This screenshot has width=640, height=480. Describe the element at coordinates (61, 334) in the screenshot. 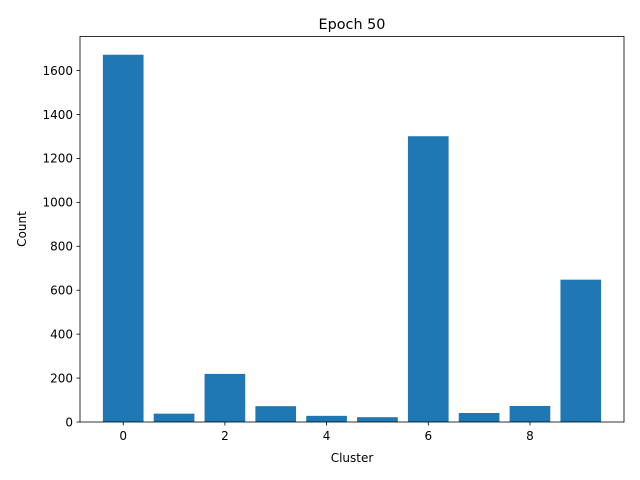

I see `y-tick-label: 400` at that location.